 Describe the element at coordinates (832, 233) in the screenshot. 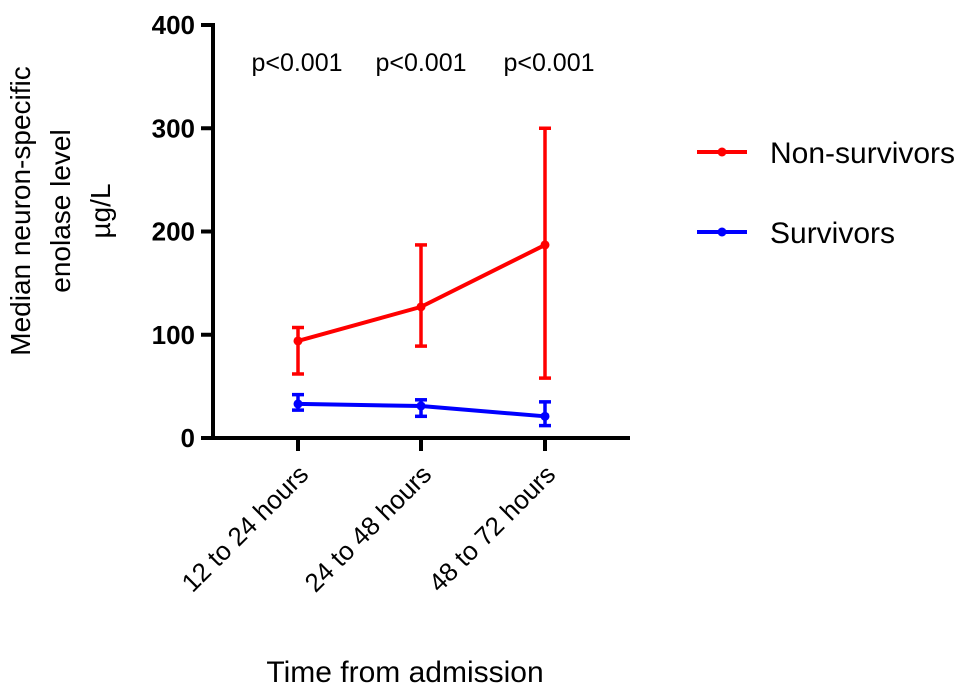

I see `legend-label: Survivors` at that location.